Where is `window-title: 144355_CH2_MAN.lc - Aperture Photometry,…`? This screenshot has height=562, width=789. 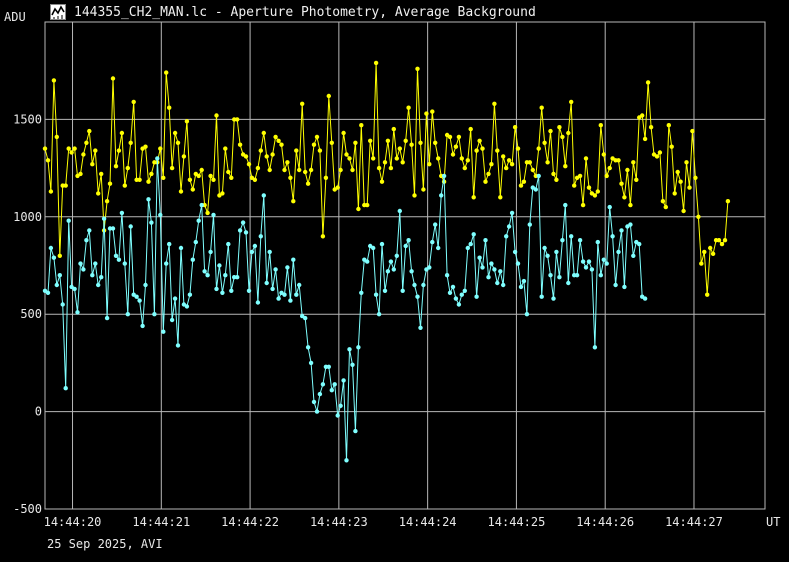
window-title: 144355_CH2_MAN.lc - Aperture Photometry,… is located at coordinates (305, 12).